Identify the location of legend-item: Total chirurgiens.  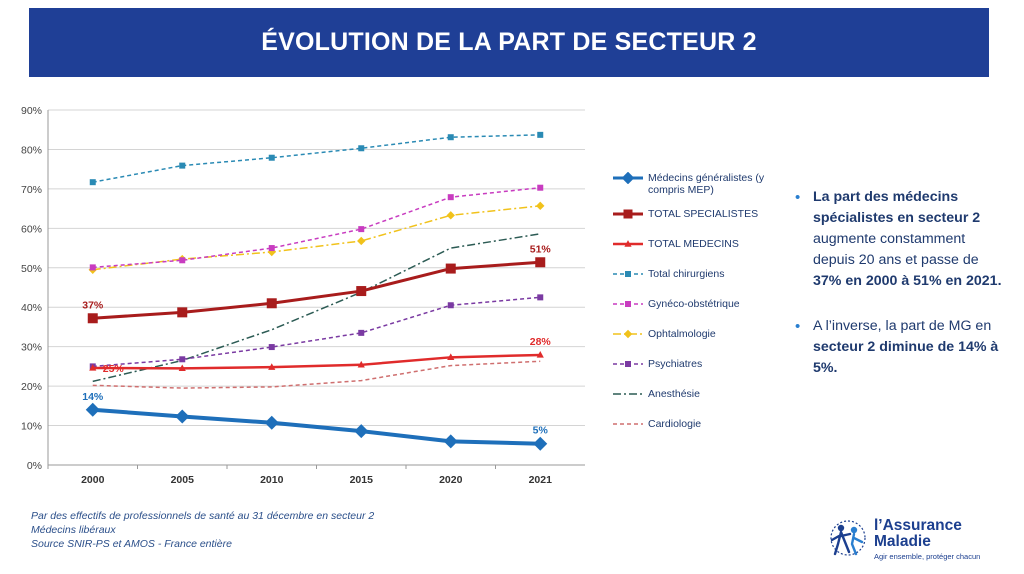
(699, 274).